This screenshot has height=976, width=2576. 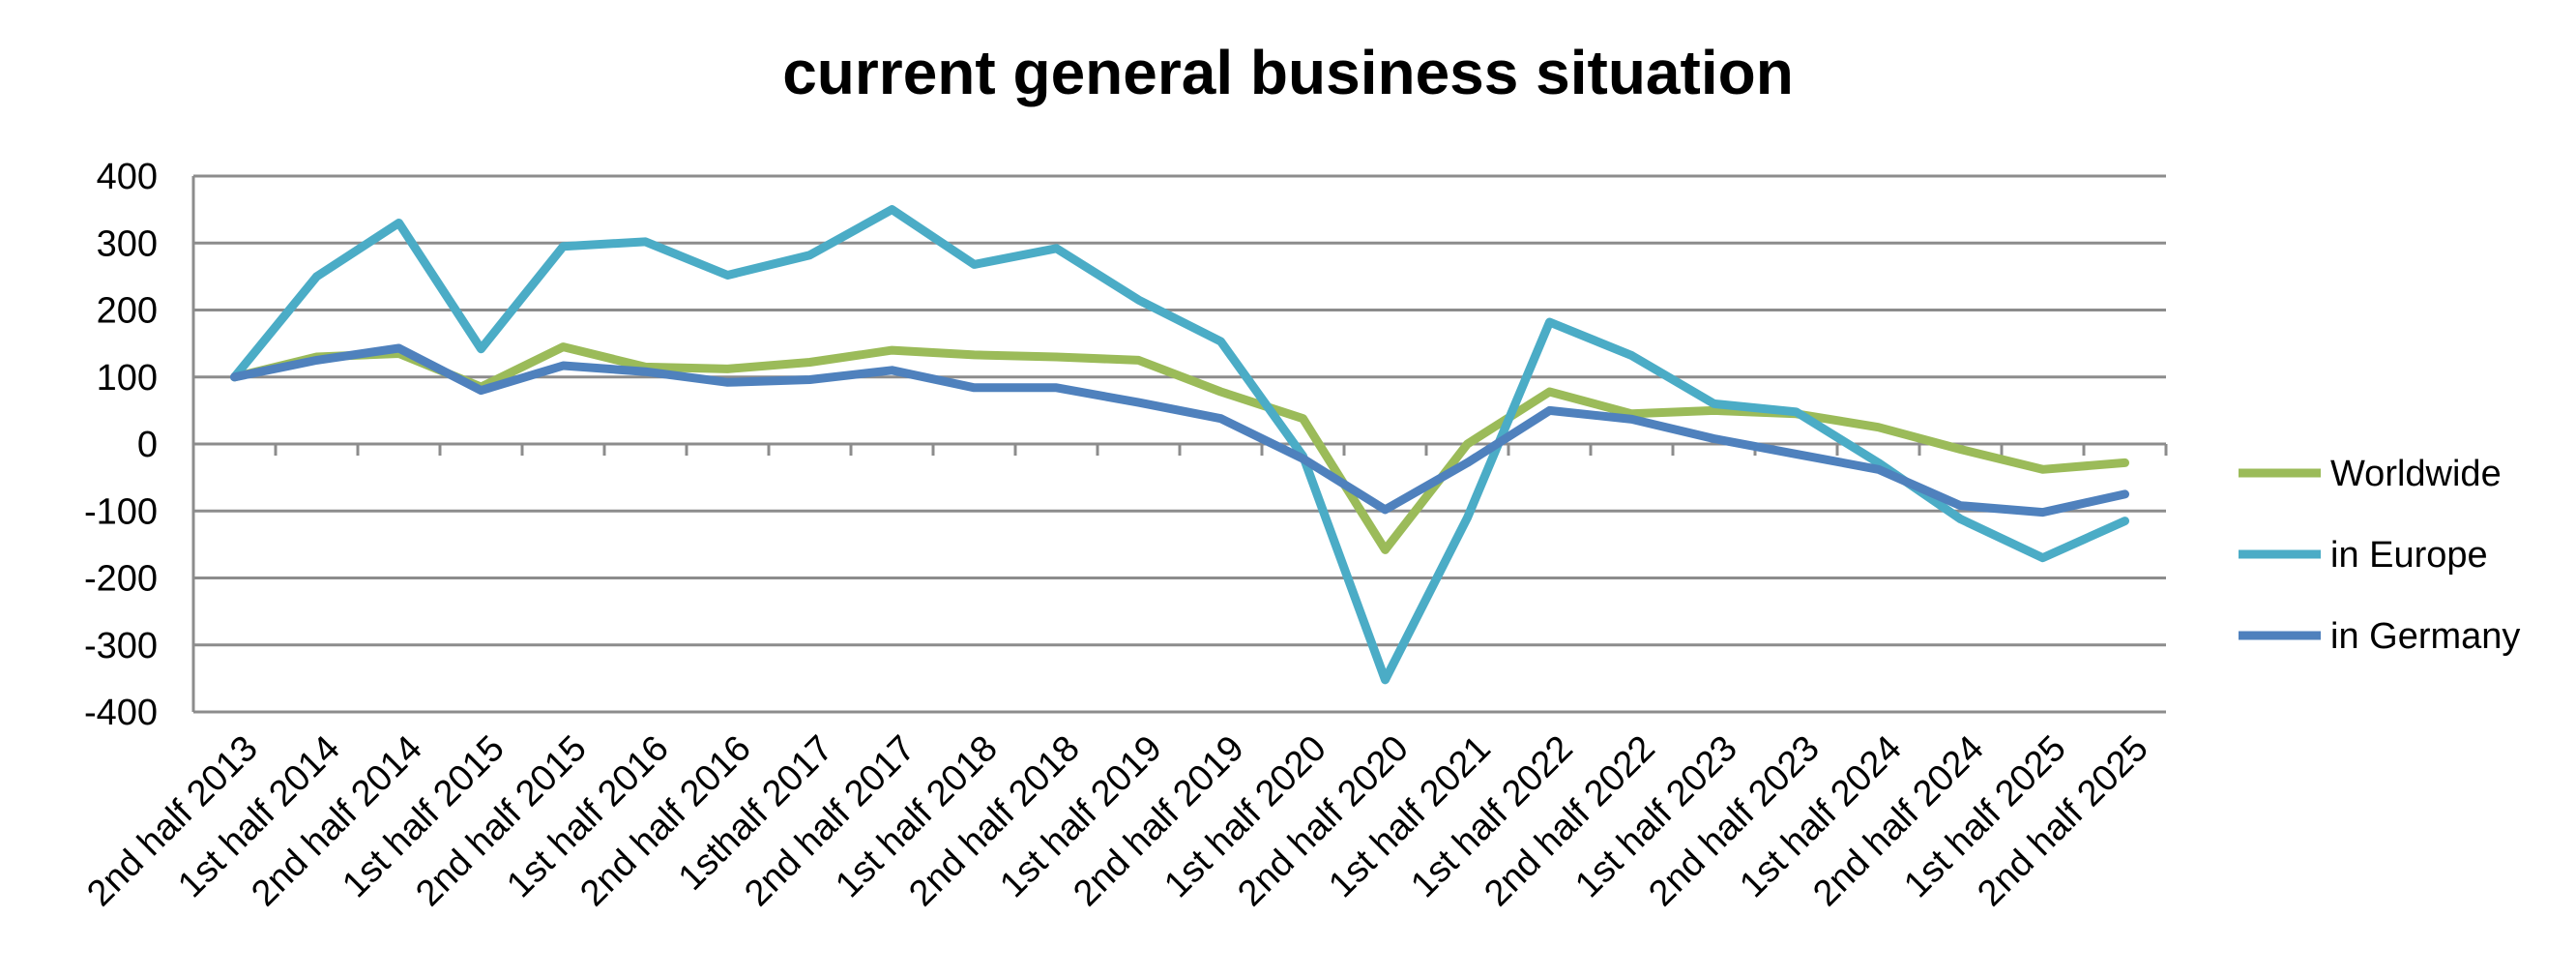 What do you see at coordinates (127, 378) in the screenshot?
I see `y-tick-label: 100` at bounding box center [127, 378].